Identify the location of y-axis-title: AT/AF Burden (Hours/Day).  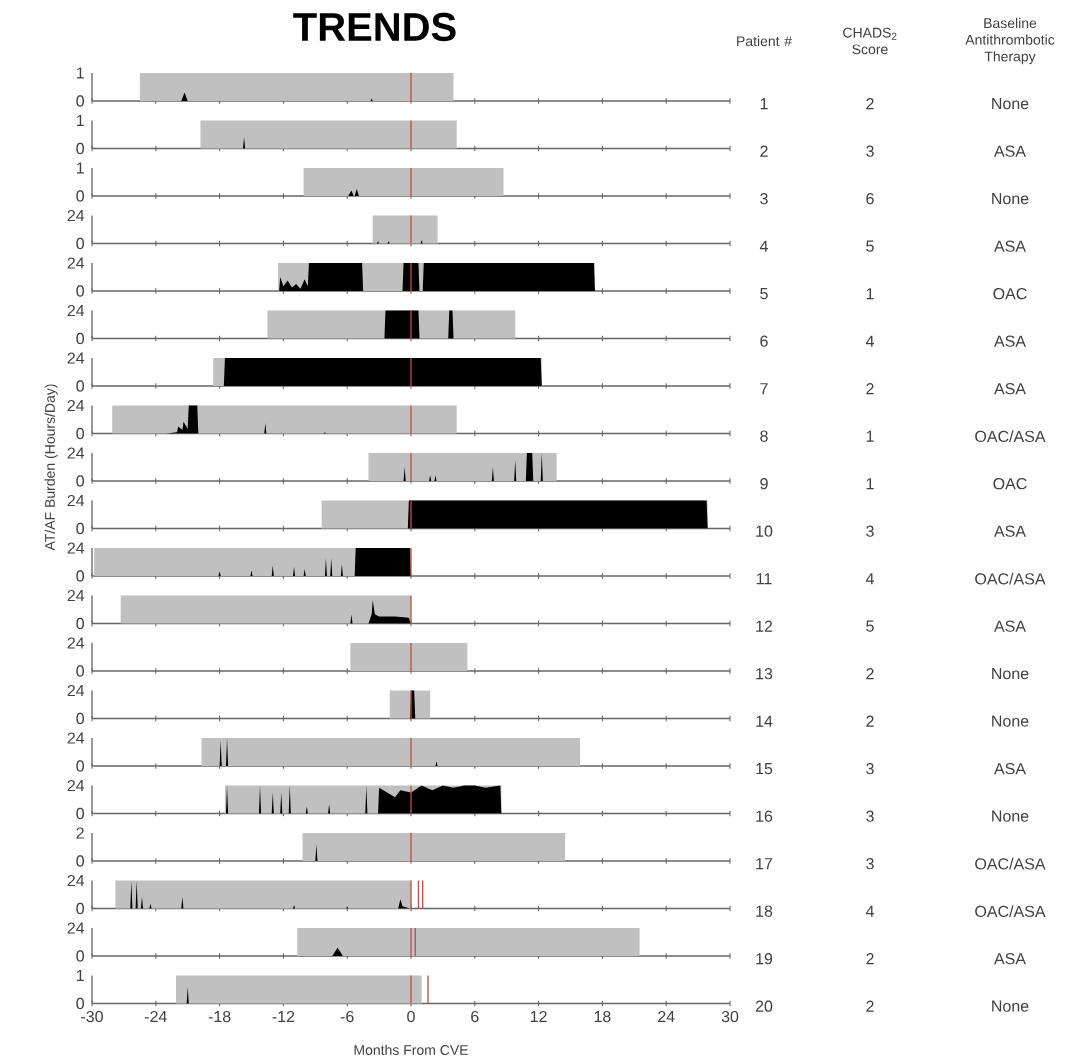
(51, 467).